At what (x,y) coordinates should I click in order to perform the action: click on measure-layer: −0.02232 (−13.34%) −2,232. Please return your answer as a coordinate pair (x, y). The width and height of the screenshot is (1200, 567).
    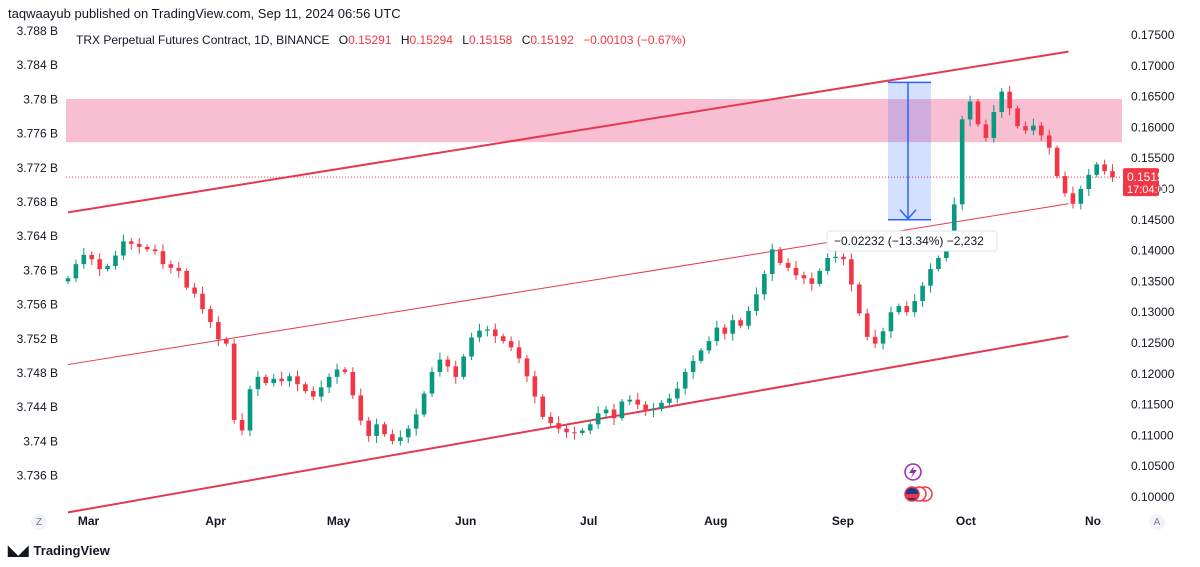
    Looking at the image, I should click on (912, 166).